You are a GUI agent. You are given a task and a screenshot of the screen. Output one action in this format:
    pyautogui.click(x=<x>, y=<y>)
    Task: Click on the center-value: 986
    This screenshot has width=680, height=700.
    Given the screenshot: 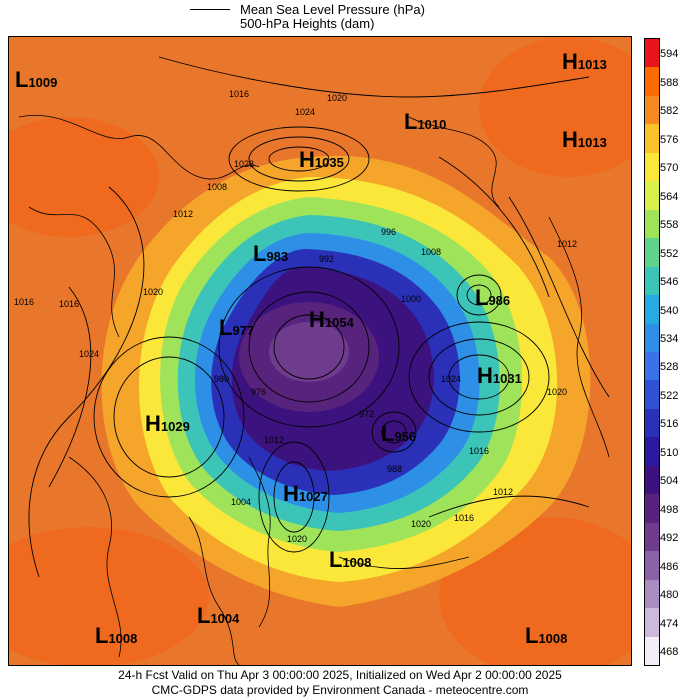 What is the action you would take?
    pyautogui.click(x=499, y=300)
    